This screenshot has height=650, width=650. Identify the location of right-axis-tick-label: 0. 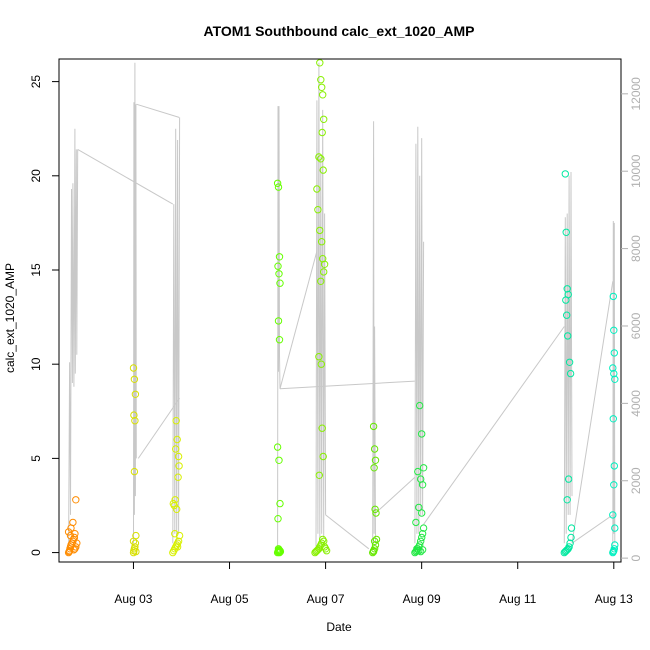
(636, 557).